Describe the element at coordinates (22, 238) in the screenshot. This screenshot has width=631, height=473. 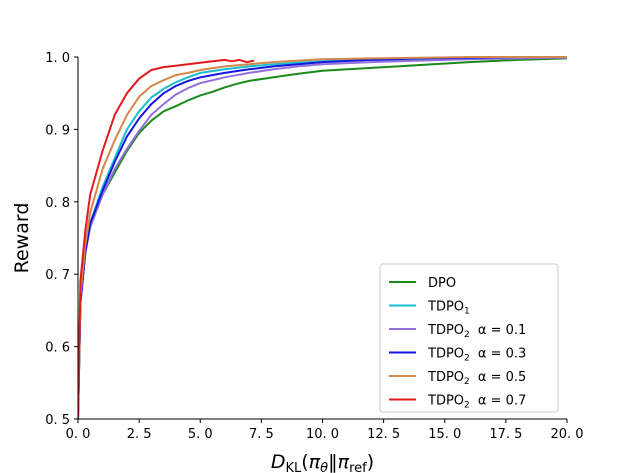
I see `y-axis-label: Reward` at that location.